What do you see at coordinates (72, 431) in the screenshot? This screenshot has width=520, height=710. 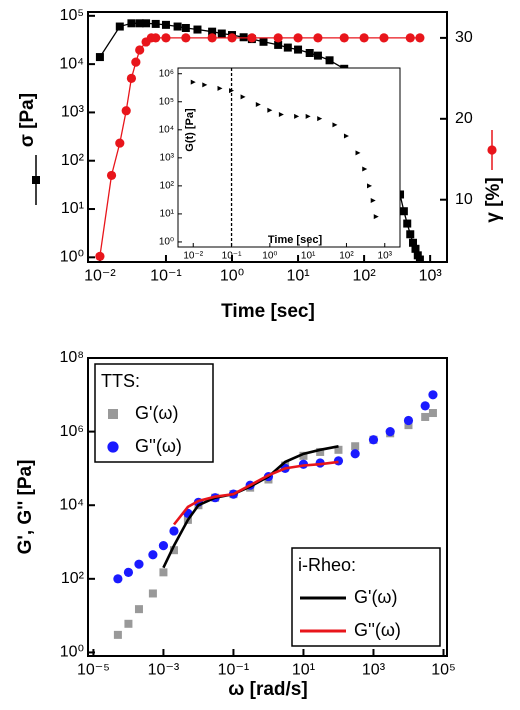 I see `y-tick-label: 10⁶` at bounding box center [72, 431].